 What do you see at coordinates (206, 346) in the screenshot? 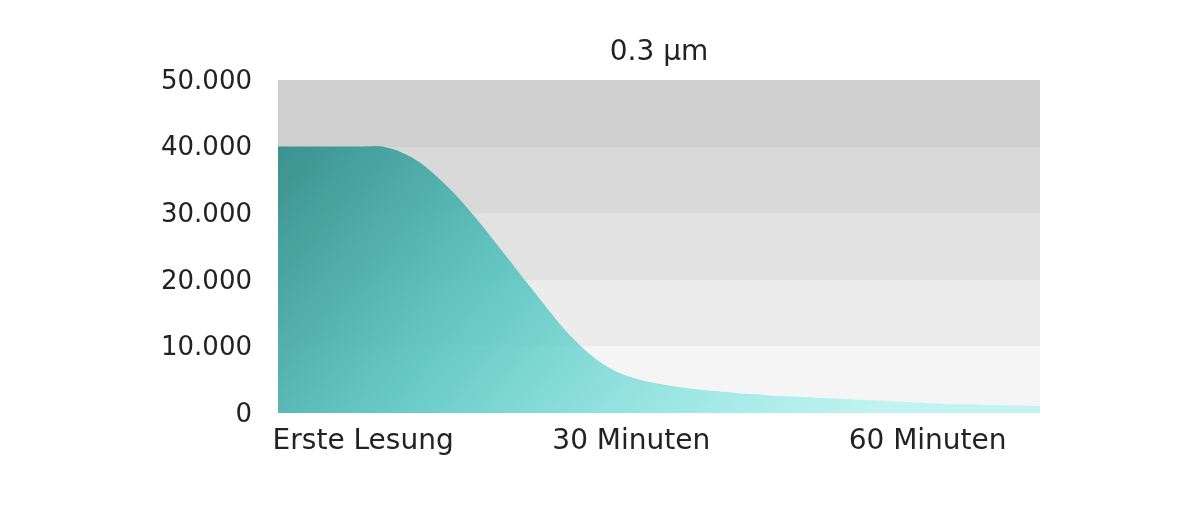
I see `y-tick-label: 10.000` at bounding box center [206, 346].